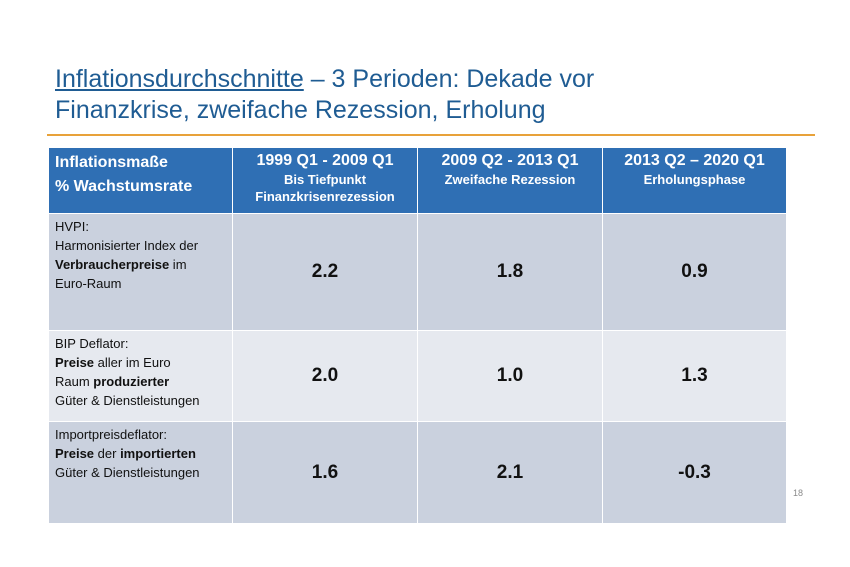  What do you see at coordinates (510, 472) in the screenshot?
I see `value-cell: 2.1` at bounding box center [510, 472].